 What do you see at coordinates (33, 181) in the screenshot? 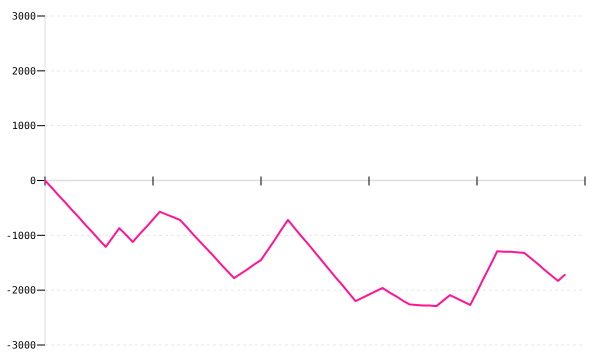
I see `y-tick-label: 0` at bounding box center [33, 181].